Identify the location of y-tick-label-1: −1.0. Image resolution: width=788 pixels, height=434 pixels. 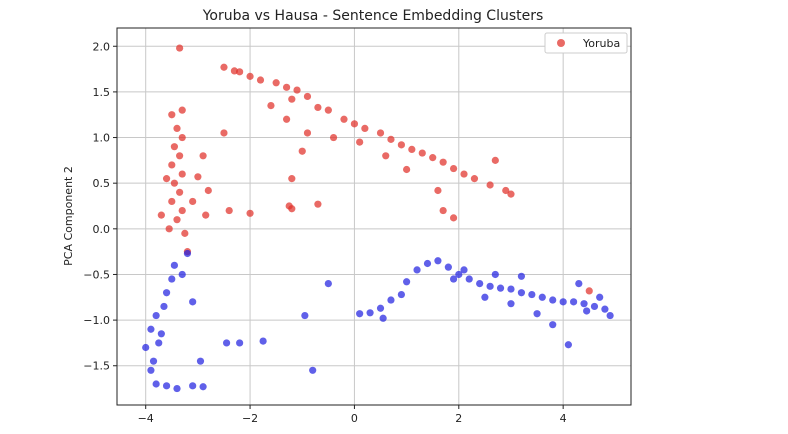
(96, 320).